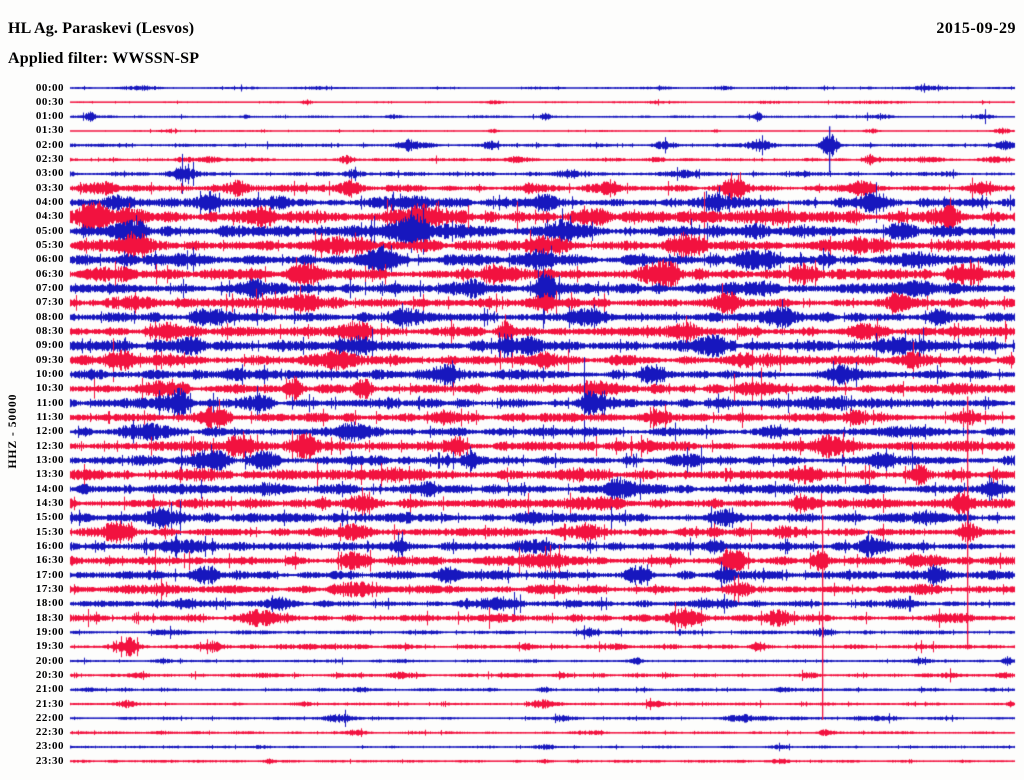 Image resolution: width=1024 pixels, height=780 pixels. What do you see at coordinates (49, 446) in the screenshot?
I see `time-label: 12:30` at bounding box center [49, 446].